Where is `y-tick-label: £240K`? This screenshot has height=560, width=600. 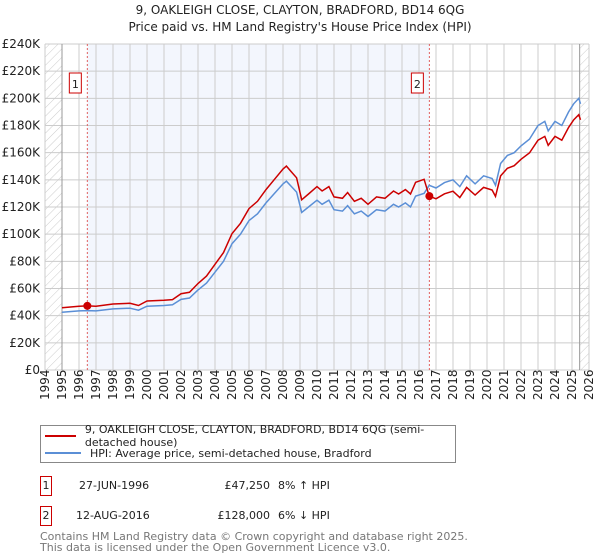 y-tick-label: £240K is located at coordinates (22, 44).